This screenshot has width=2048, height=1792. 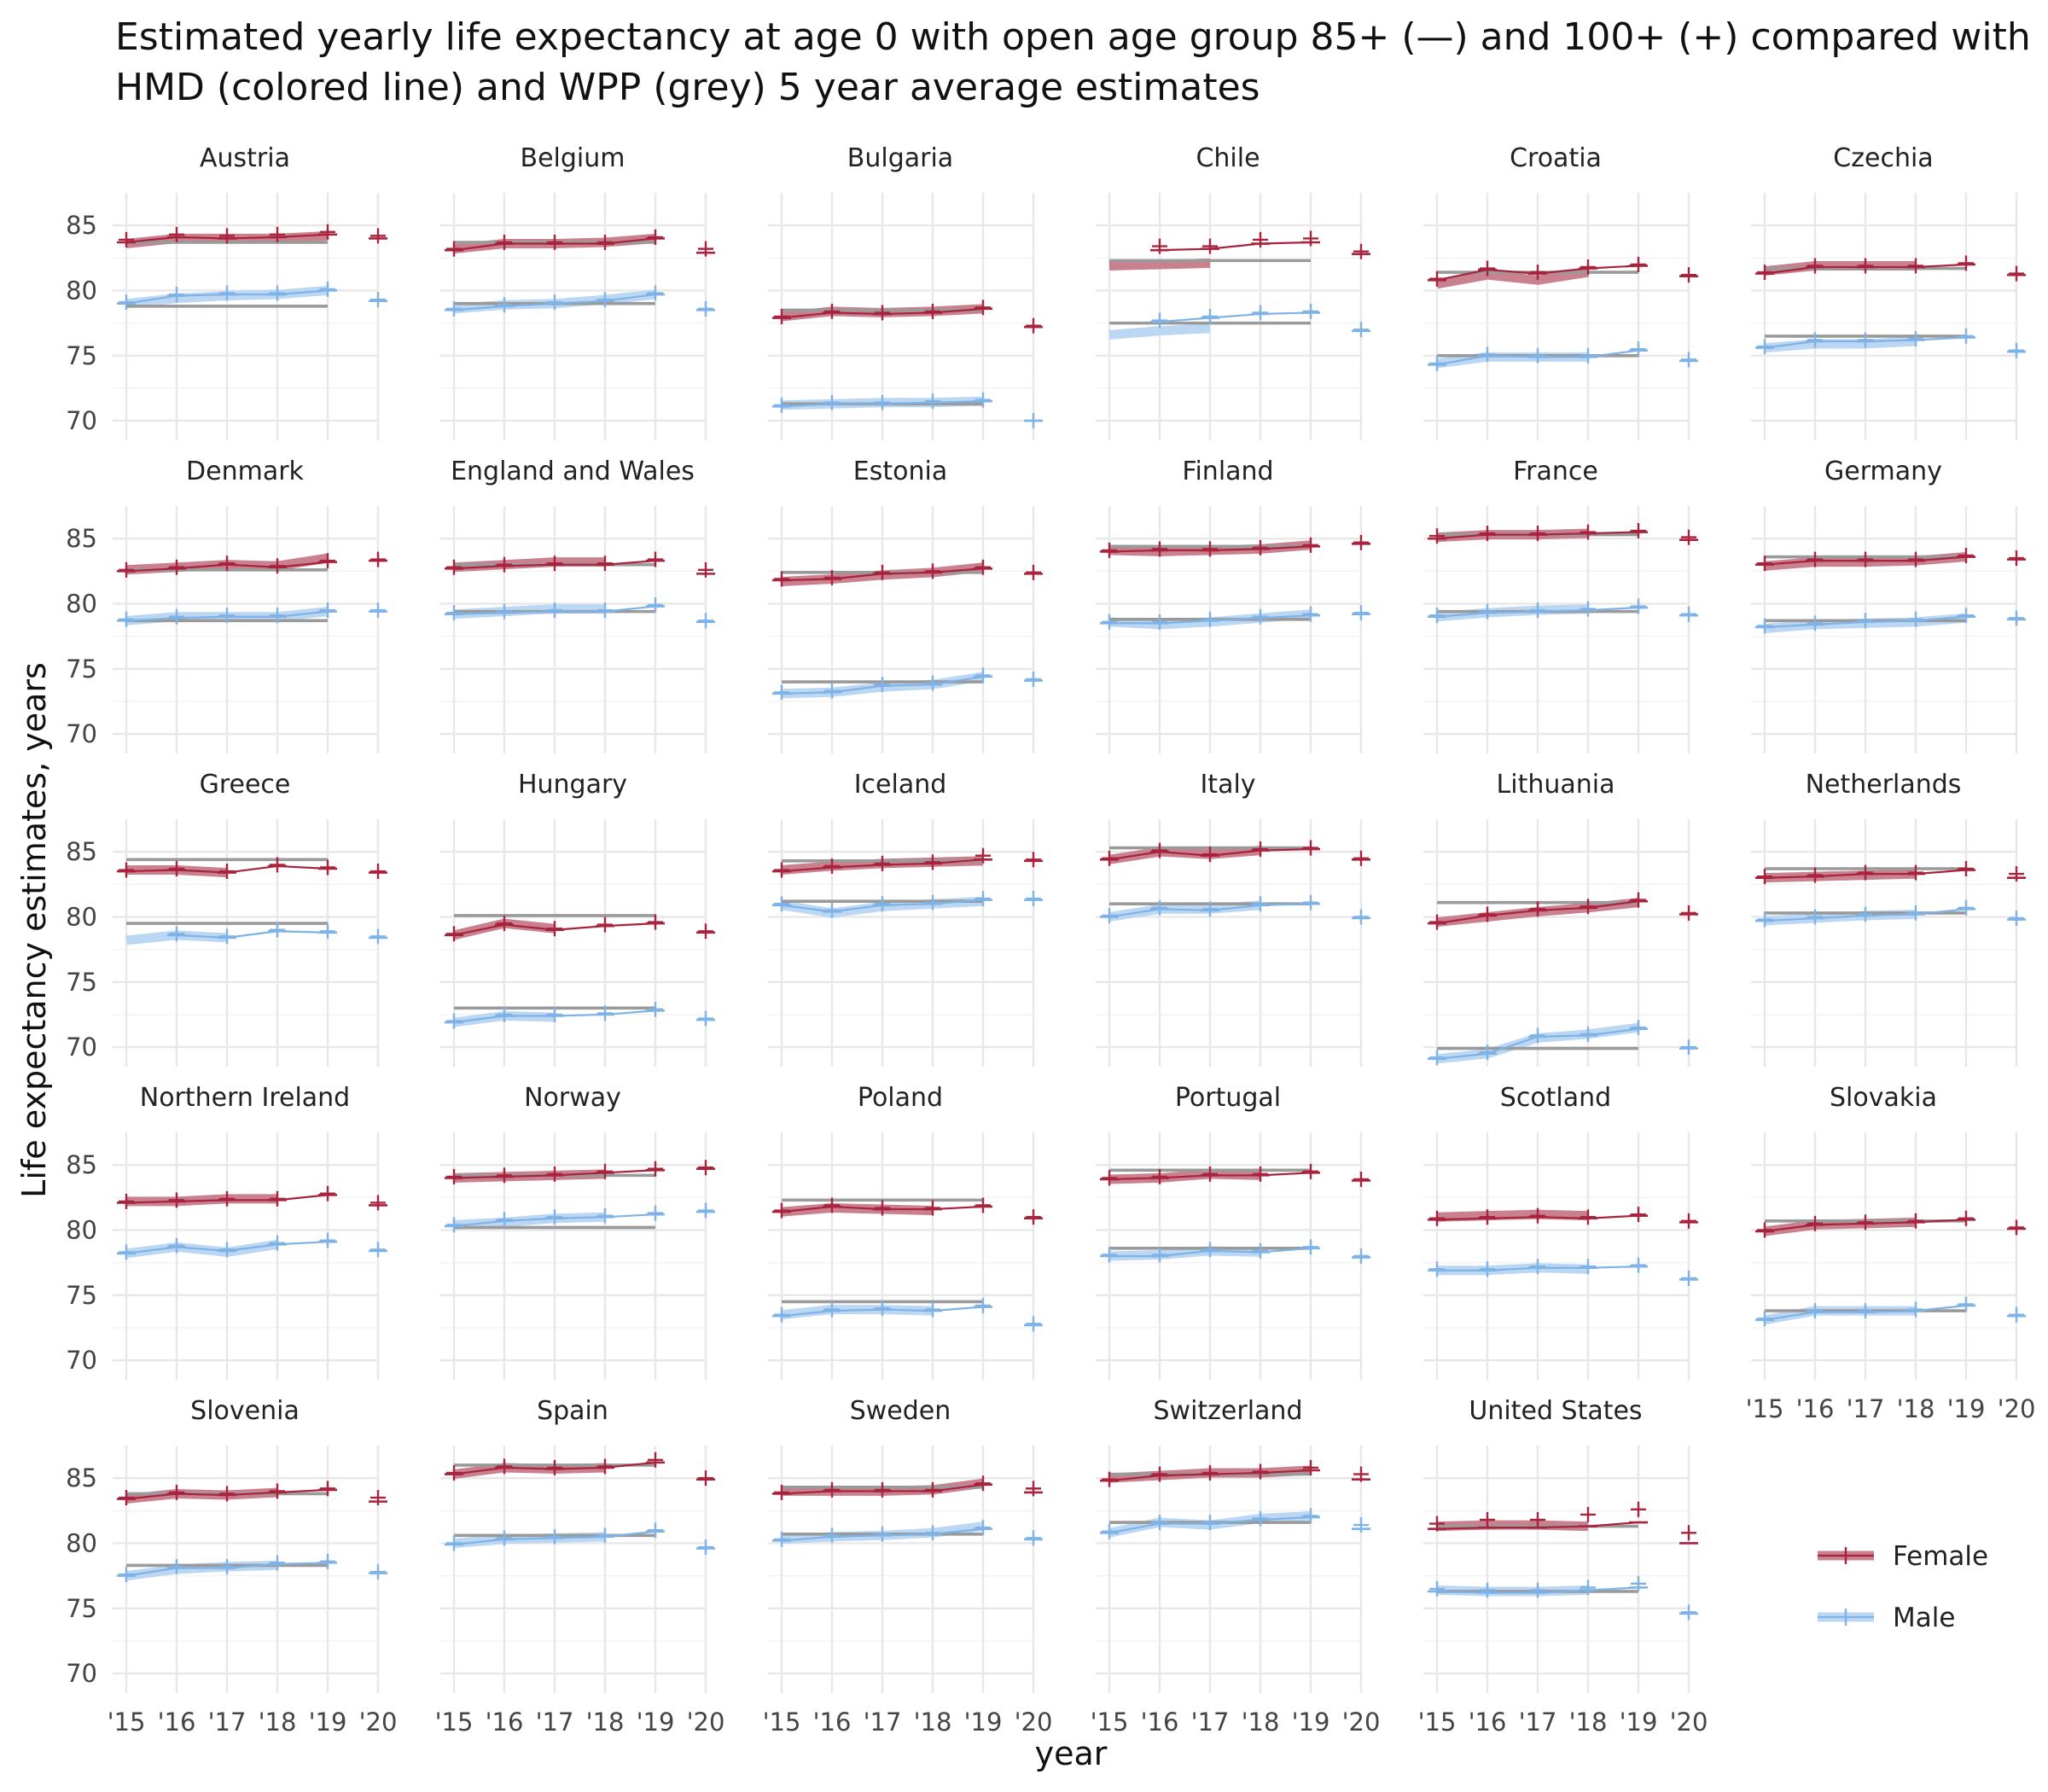 What do you see at coordinates (81, 1608) in the screenshot?
I see `y-tick-label: 75` at bounding box center [81, 1608].